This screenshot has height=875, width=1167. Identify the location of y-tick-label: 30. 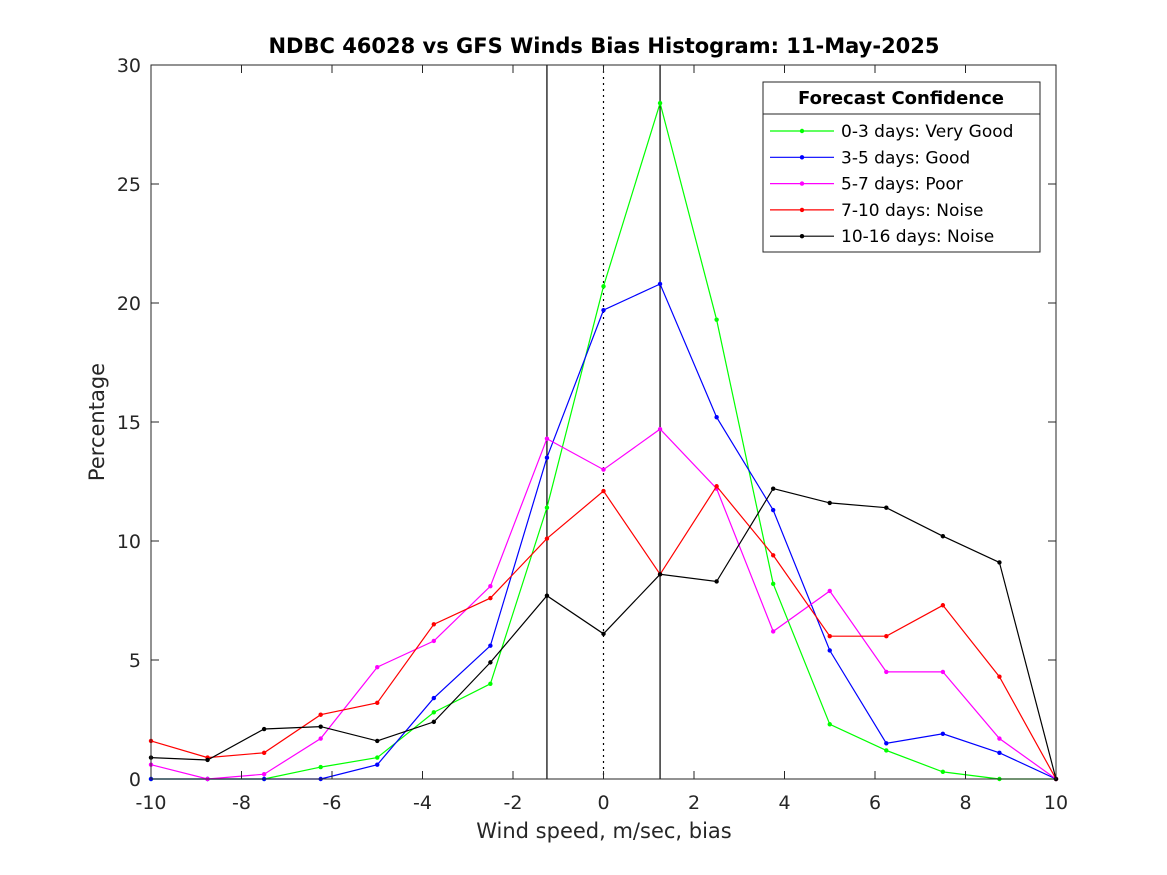
(129, 66).